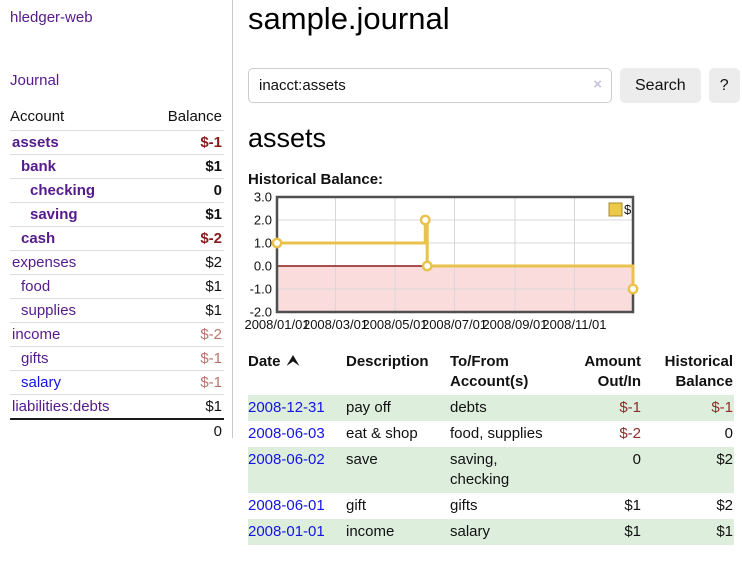  What do you see at coordinates (574, 324) in the screenshot?
I see `x-axis-tick: 2008/11/01` at bounding box center [574, 324].